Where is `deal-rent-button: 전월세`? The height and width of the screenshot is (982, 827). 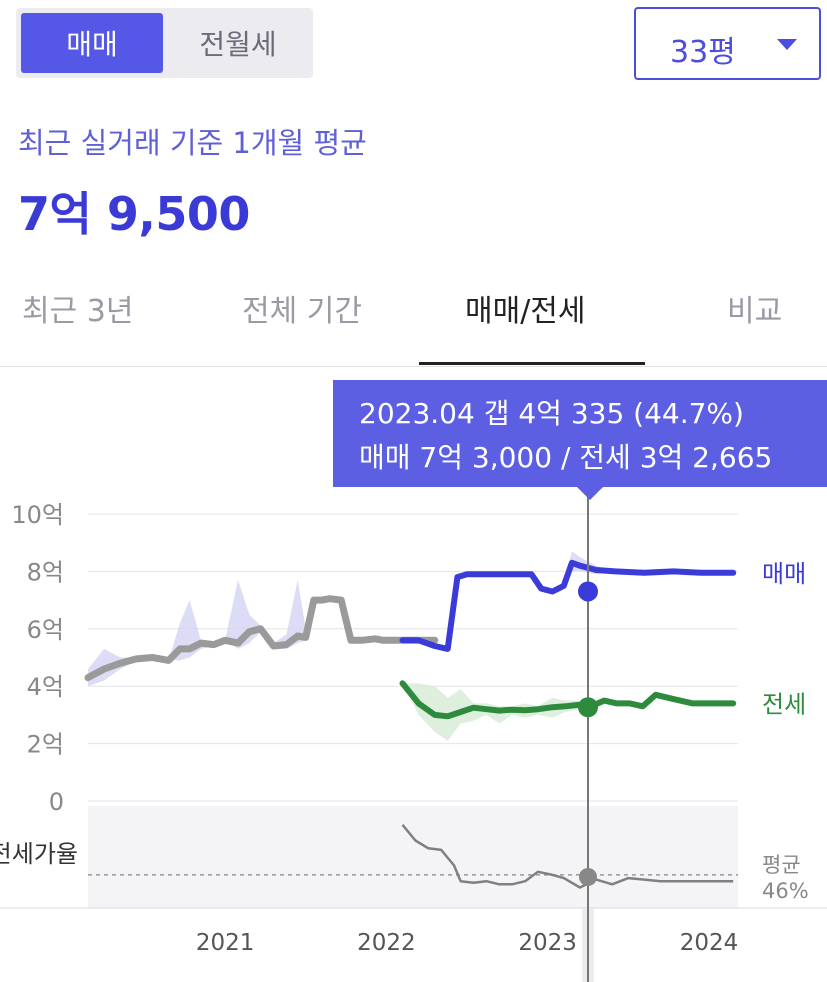
deal-rent-button: 전월세 is located at coordinates (238, 44).